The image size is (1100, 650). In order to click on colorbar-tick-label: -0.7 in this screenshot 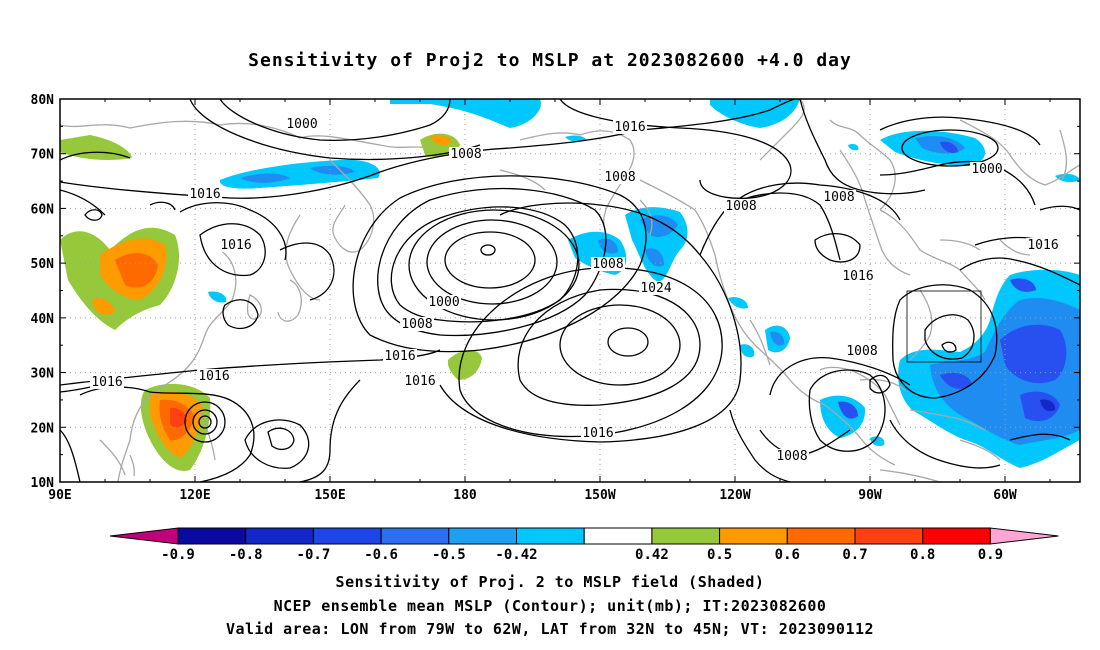, I will do `click(314, 555)`.